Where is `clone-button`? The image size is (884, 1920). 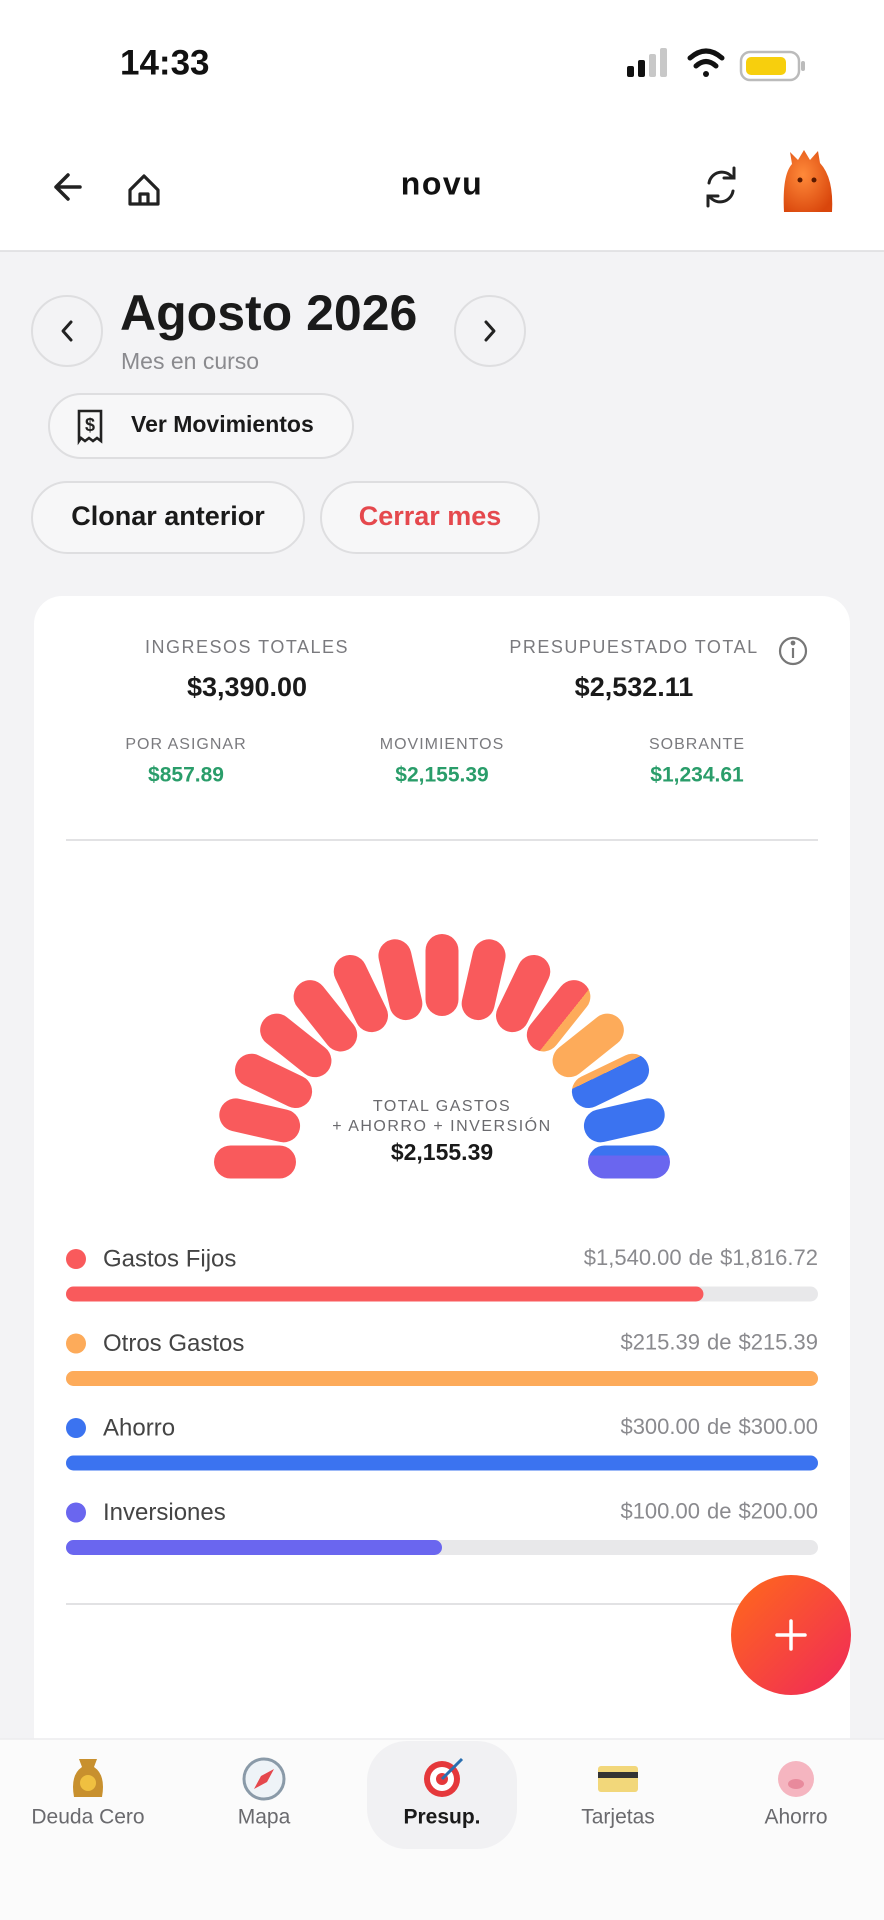 clone-button is located at coordinates (168, 517).